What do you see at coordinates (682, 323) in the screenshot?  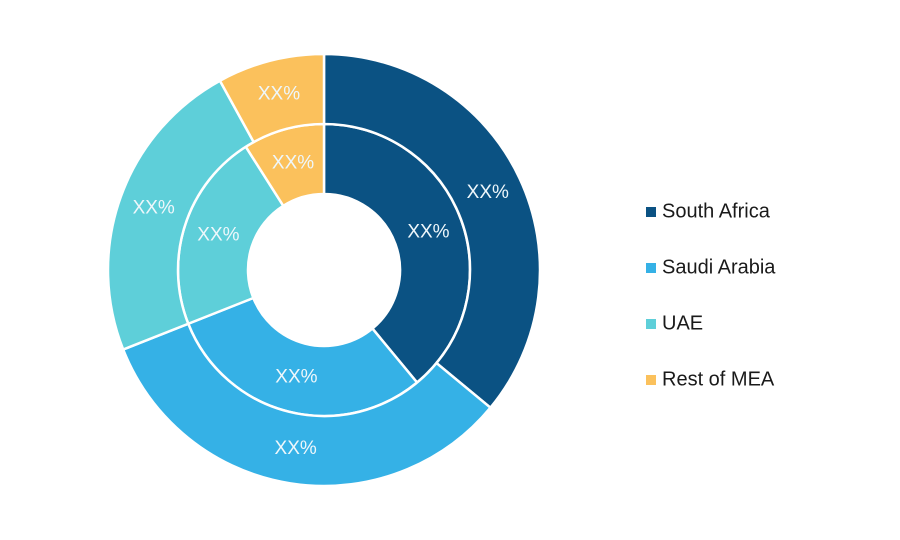 I see `legend-label: UAE` at bounding box center [682, 323].